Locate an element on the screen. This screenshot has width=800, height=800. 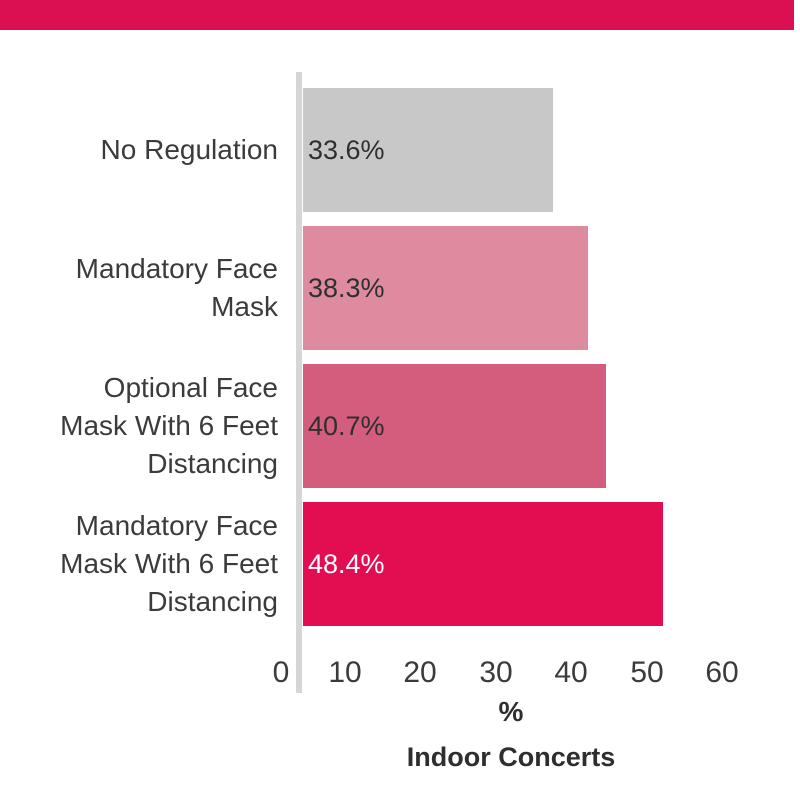
x-axis-title-indoor-concerts: Indoor Concerts is located at coordinates (511, 757).